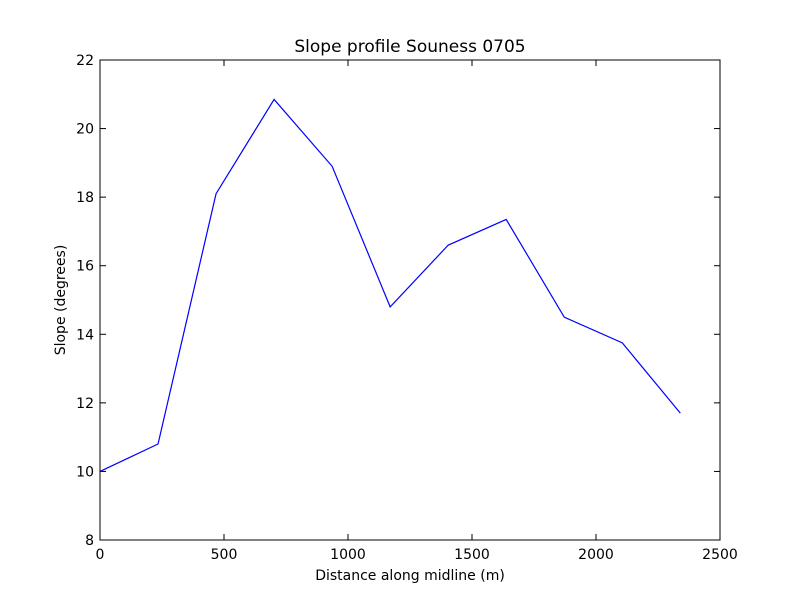 Image resolution: width=800 pixels, height=600 pixels. Describe the element at coordinates (85, 267) in the screenshot. I see `y-tick-label: 16` at that location.